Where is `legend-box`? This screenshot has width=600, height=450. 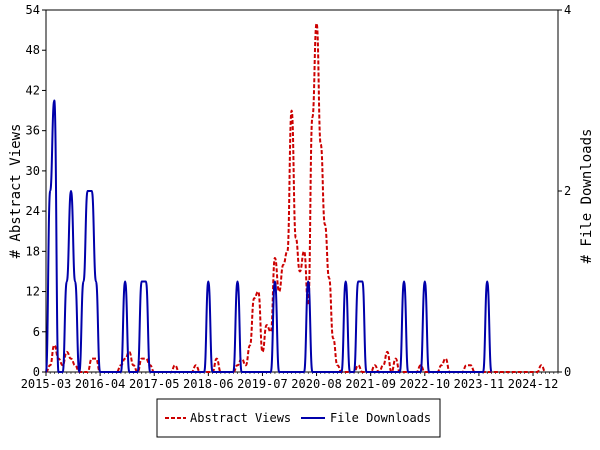
legend-box is located at coordinates (298, 418).